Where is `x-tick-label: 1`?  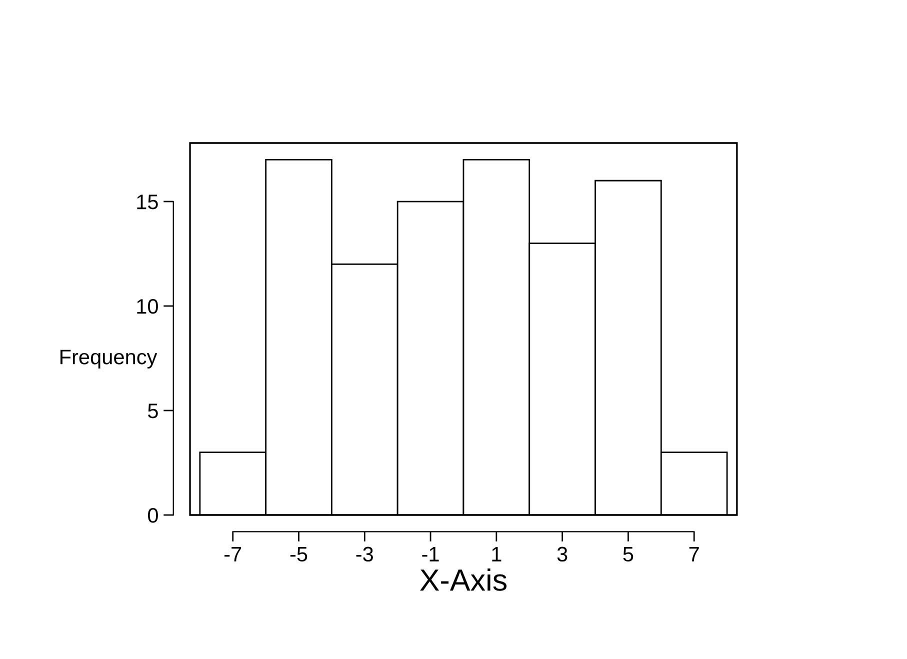 x-tick-label: 1 is located at coordinates (497, 554).